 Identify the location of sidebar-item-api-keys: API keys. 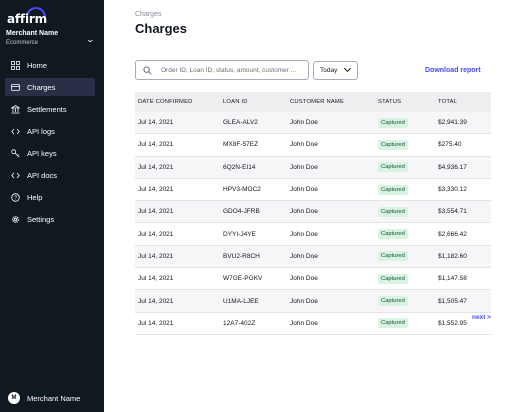
(50, 153).